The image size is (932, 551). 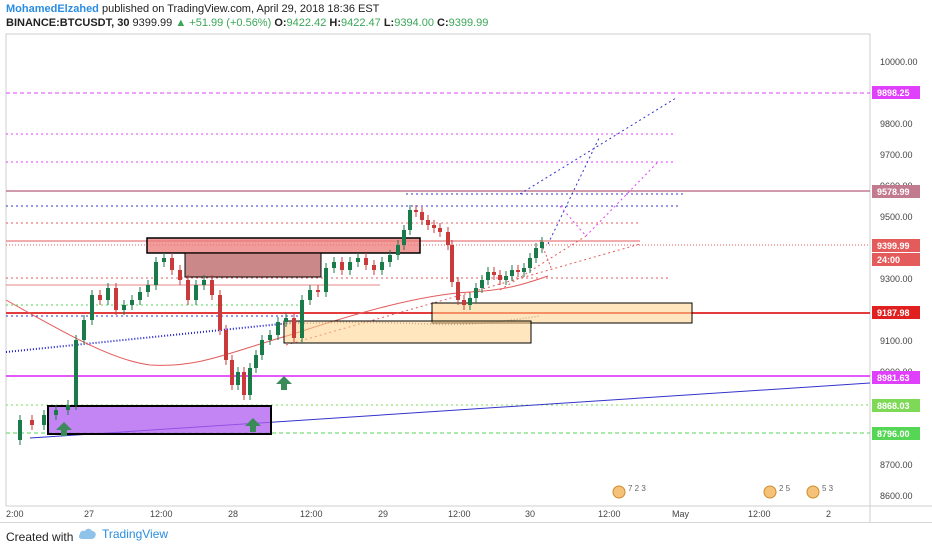 What do you see at coordinates (562, 313) in the screenshot?
I see `demand-zone-orange-right` at bounding box center [562, 313].